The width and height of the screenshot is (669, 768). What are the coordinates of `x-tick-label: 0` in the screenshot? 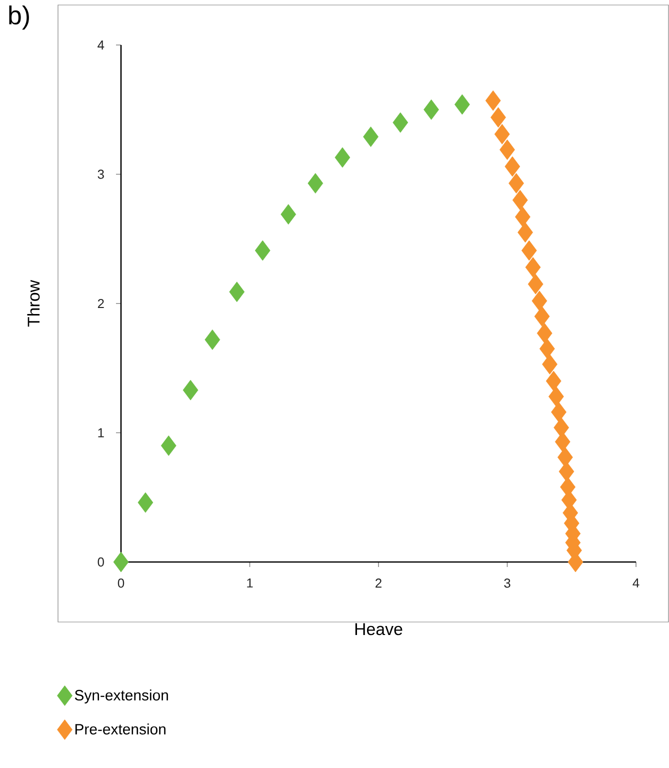 It's located at (121, 583).